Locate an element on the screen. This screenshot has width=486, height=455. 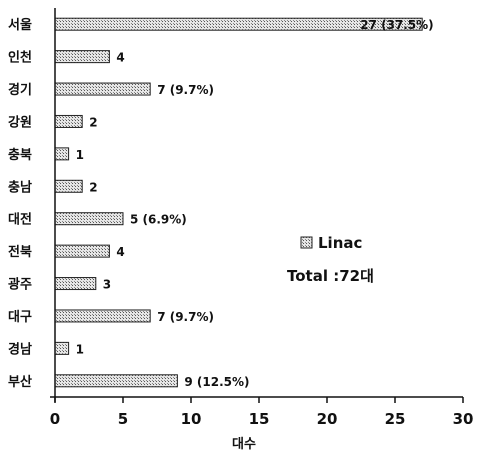
x-tick-label-5: 20 is located at coordinates (327, 419).